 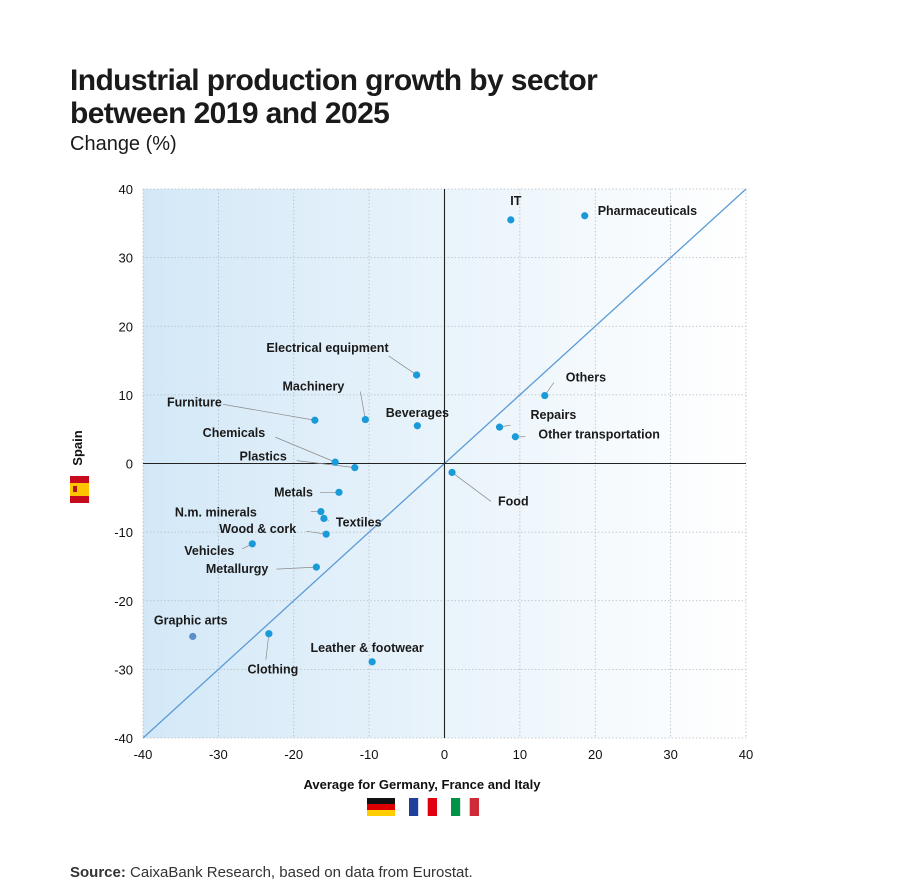 I want to click on point-label: Chemicals, so click(x=234, y=433).